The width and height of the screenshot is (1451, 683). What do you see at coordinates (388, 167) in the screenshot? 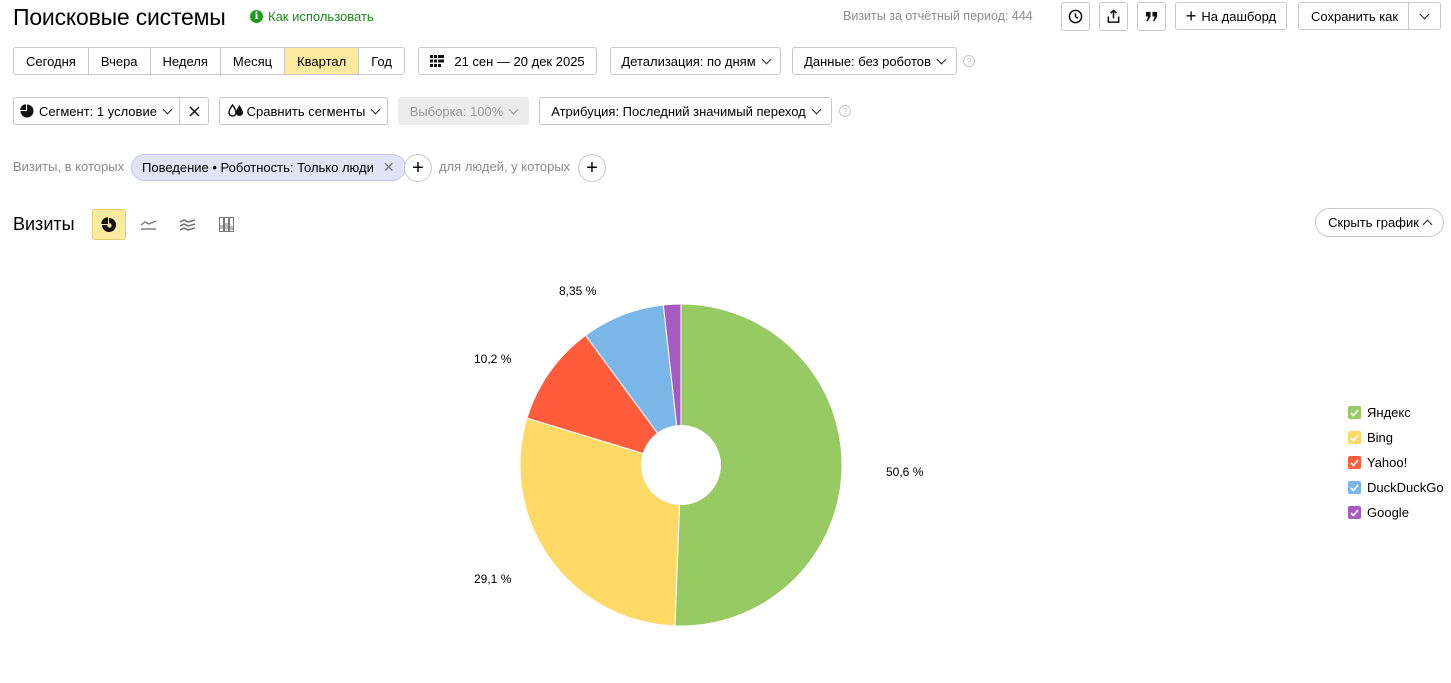
I see `close-icon: ✕` at bounding box center [388, 167].